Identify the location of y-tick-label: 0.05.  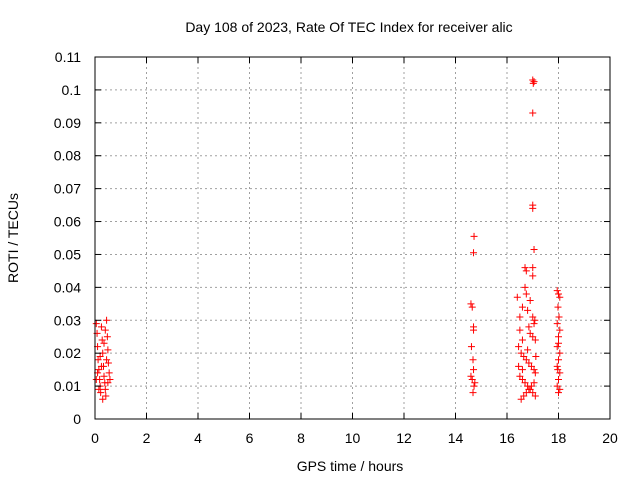
(67, 254).